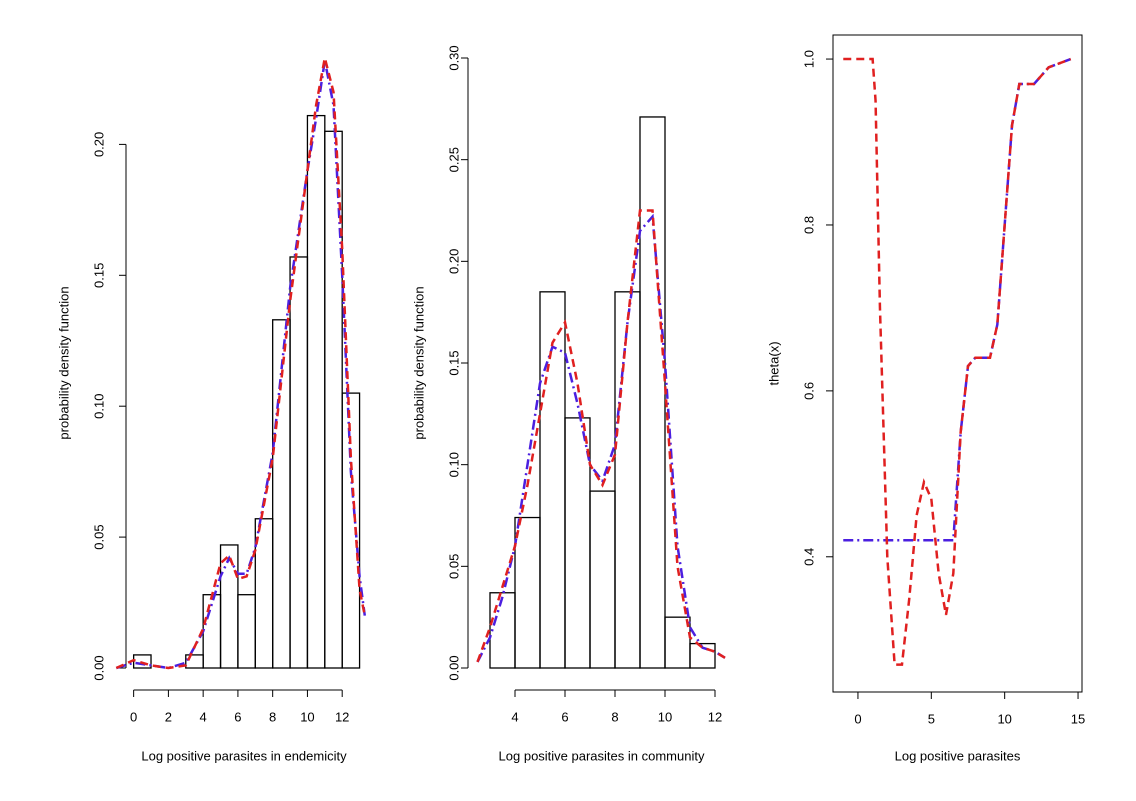 The height and width of the screenshot is (801, 1136). Describe the element at coordinates (808, 59) in the screenshot. I see `y-tick-label: 1.0` at that location.